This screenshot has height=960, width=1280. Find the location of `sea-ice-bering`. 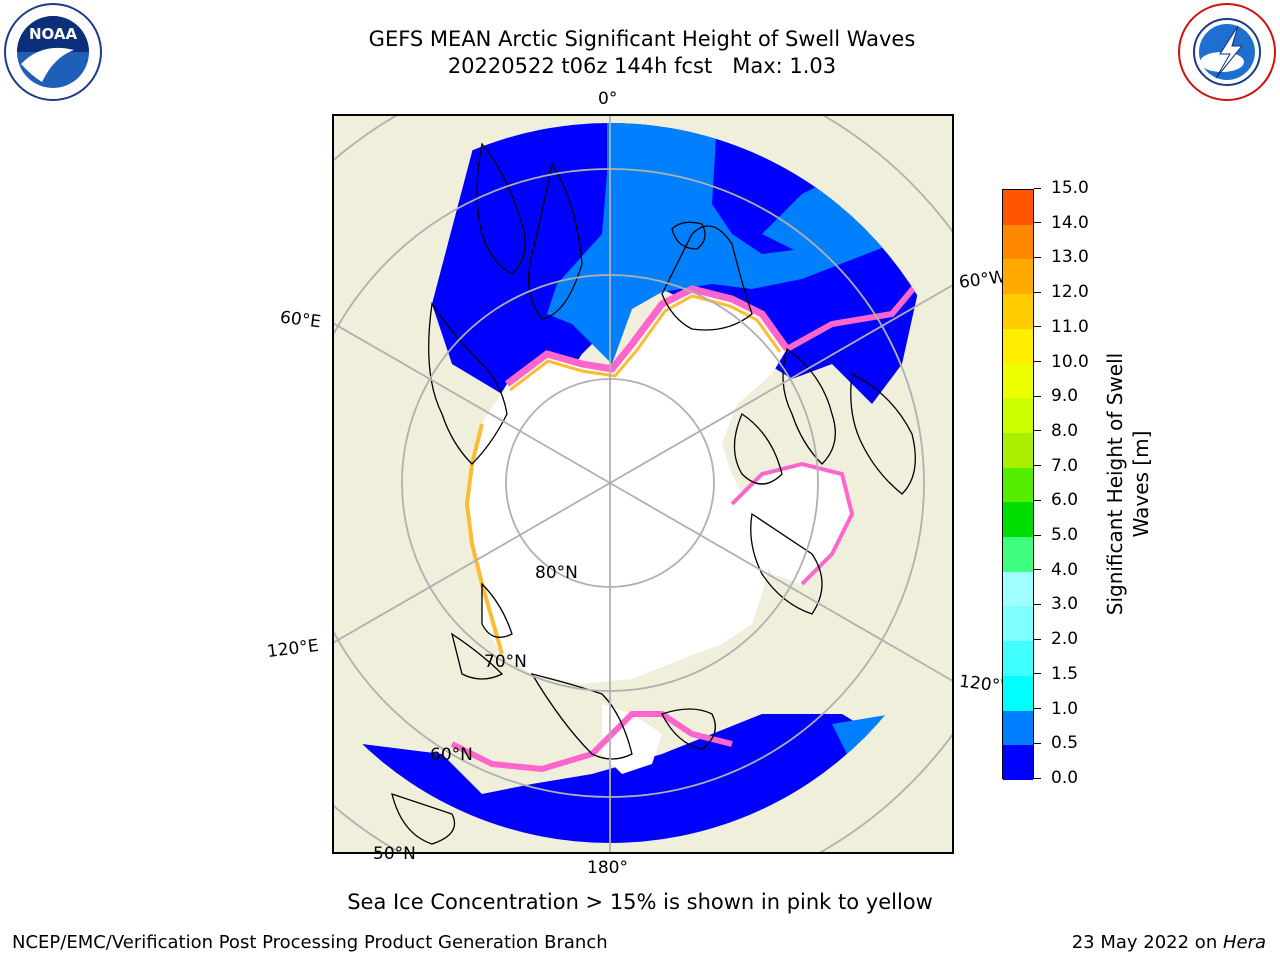

sea-ice-bering is located at coordinates (632, 739).